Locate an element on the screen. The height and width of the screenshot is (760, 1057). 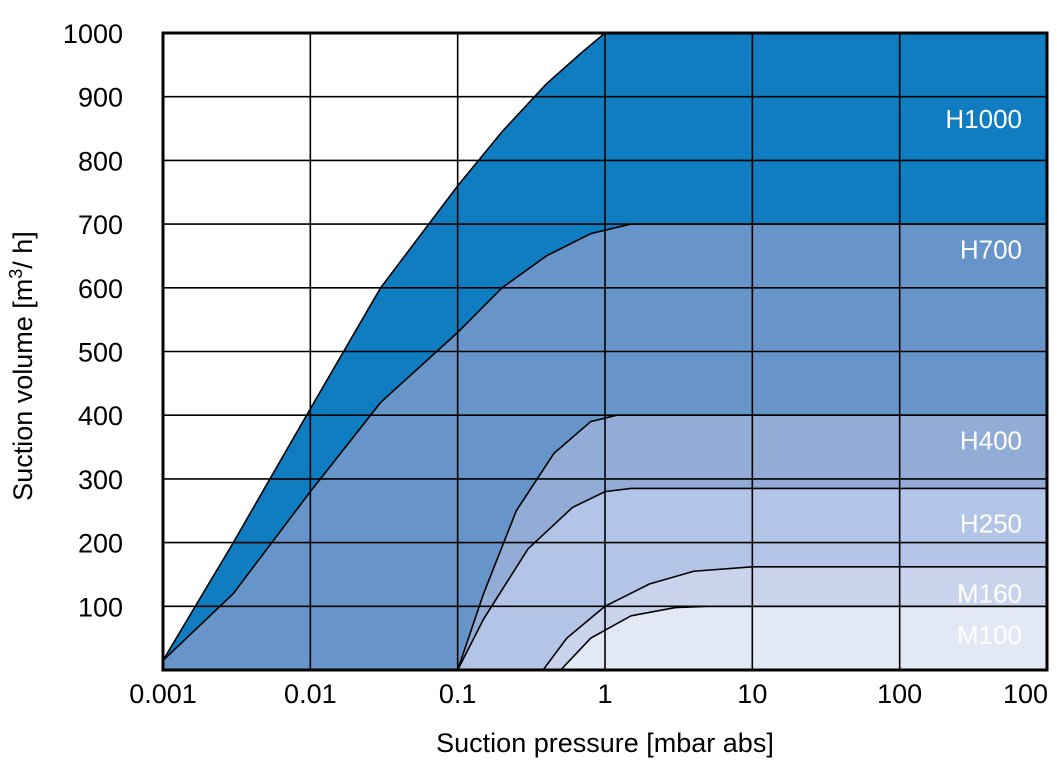
y-tick-label-2: 300 is located at coordinates (100, 480).